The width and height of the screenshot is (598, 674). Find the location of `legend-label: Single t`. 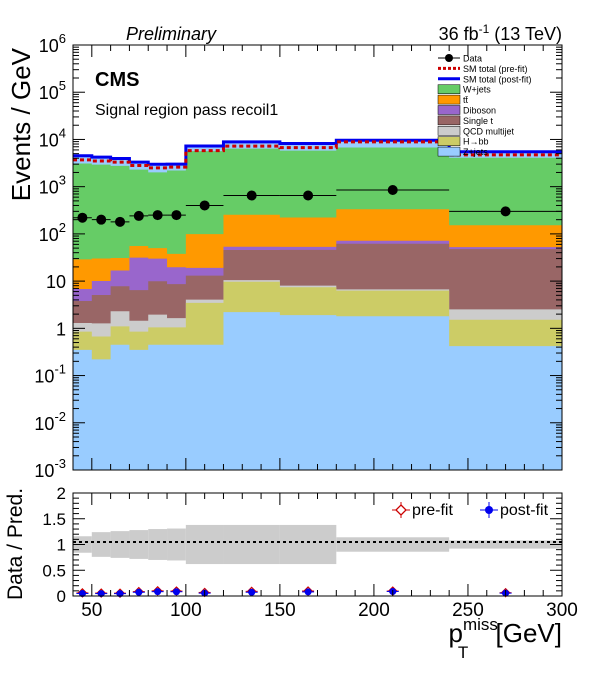

legend-label: Single t is located at coordinates (478, 121).